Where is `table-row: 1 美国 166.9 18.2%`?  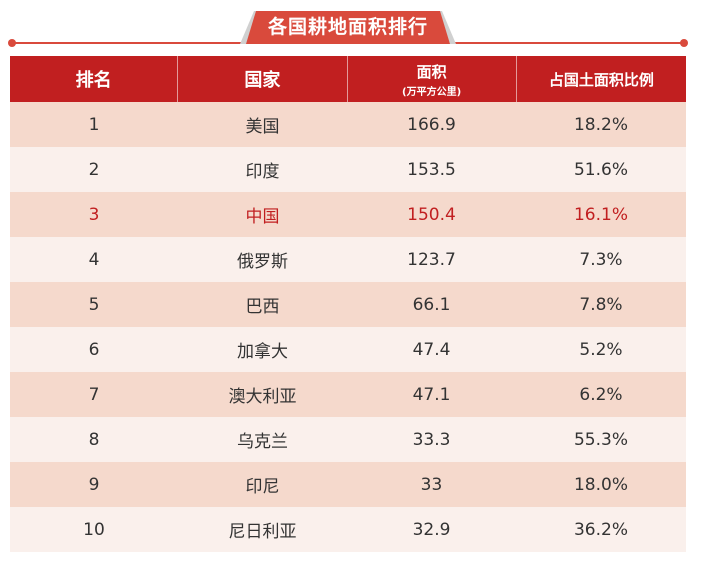
table-row: 1 美国 166.9 18.2% is located at coordinates (348, 124).